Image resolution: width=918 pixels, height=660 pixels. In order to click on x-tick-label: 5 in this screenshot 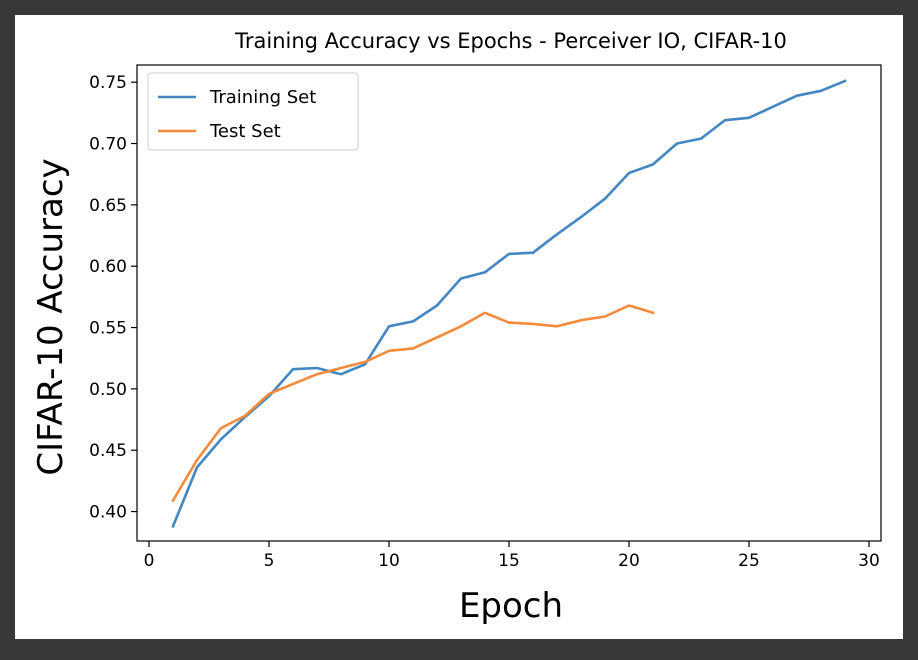, I will do `click(269, 561)`.